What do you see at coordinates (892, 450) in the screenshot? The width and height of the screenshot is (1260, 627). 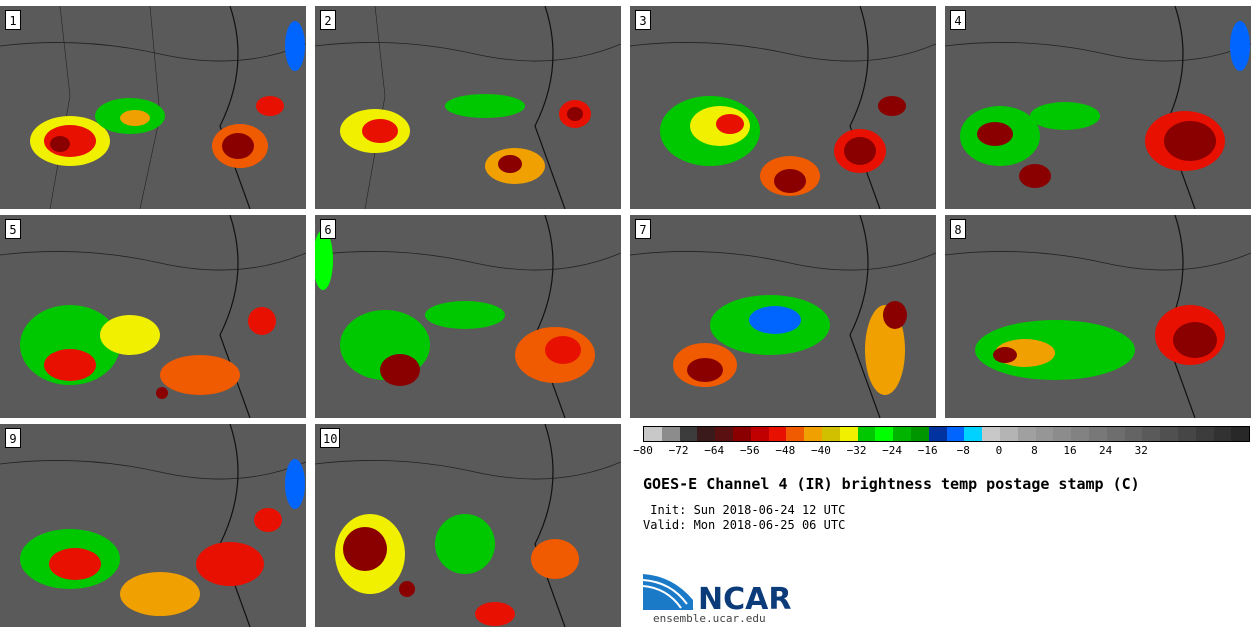 I see `colorbar-tick-label: −24` at bounding box center [892, 450].